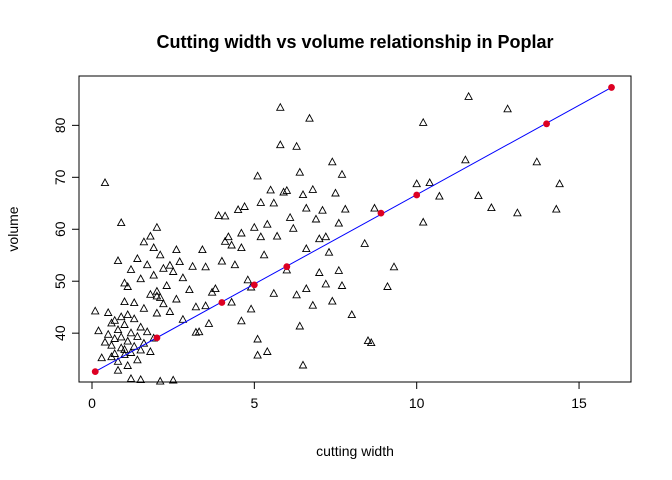 The height and width of the screenshot is (480, 672). Describe the element at coordinates (60, 333) in the screenshot. I see `y-tick-label: 40` at that location.